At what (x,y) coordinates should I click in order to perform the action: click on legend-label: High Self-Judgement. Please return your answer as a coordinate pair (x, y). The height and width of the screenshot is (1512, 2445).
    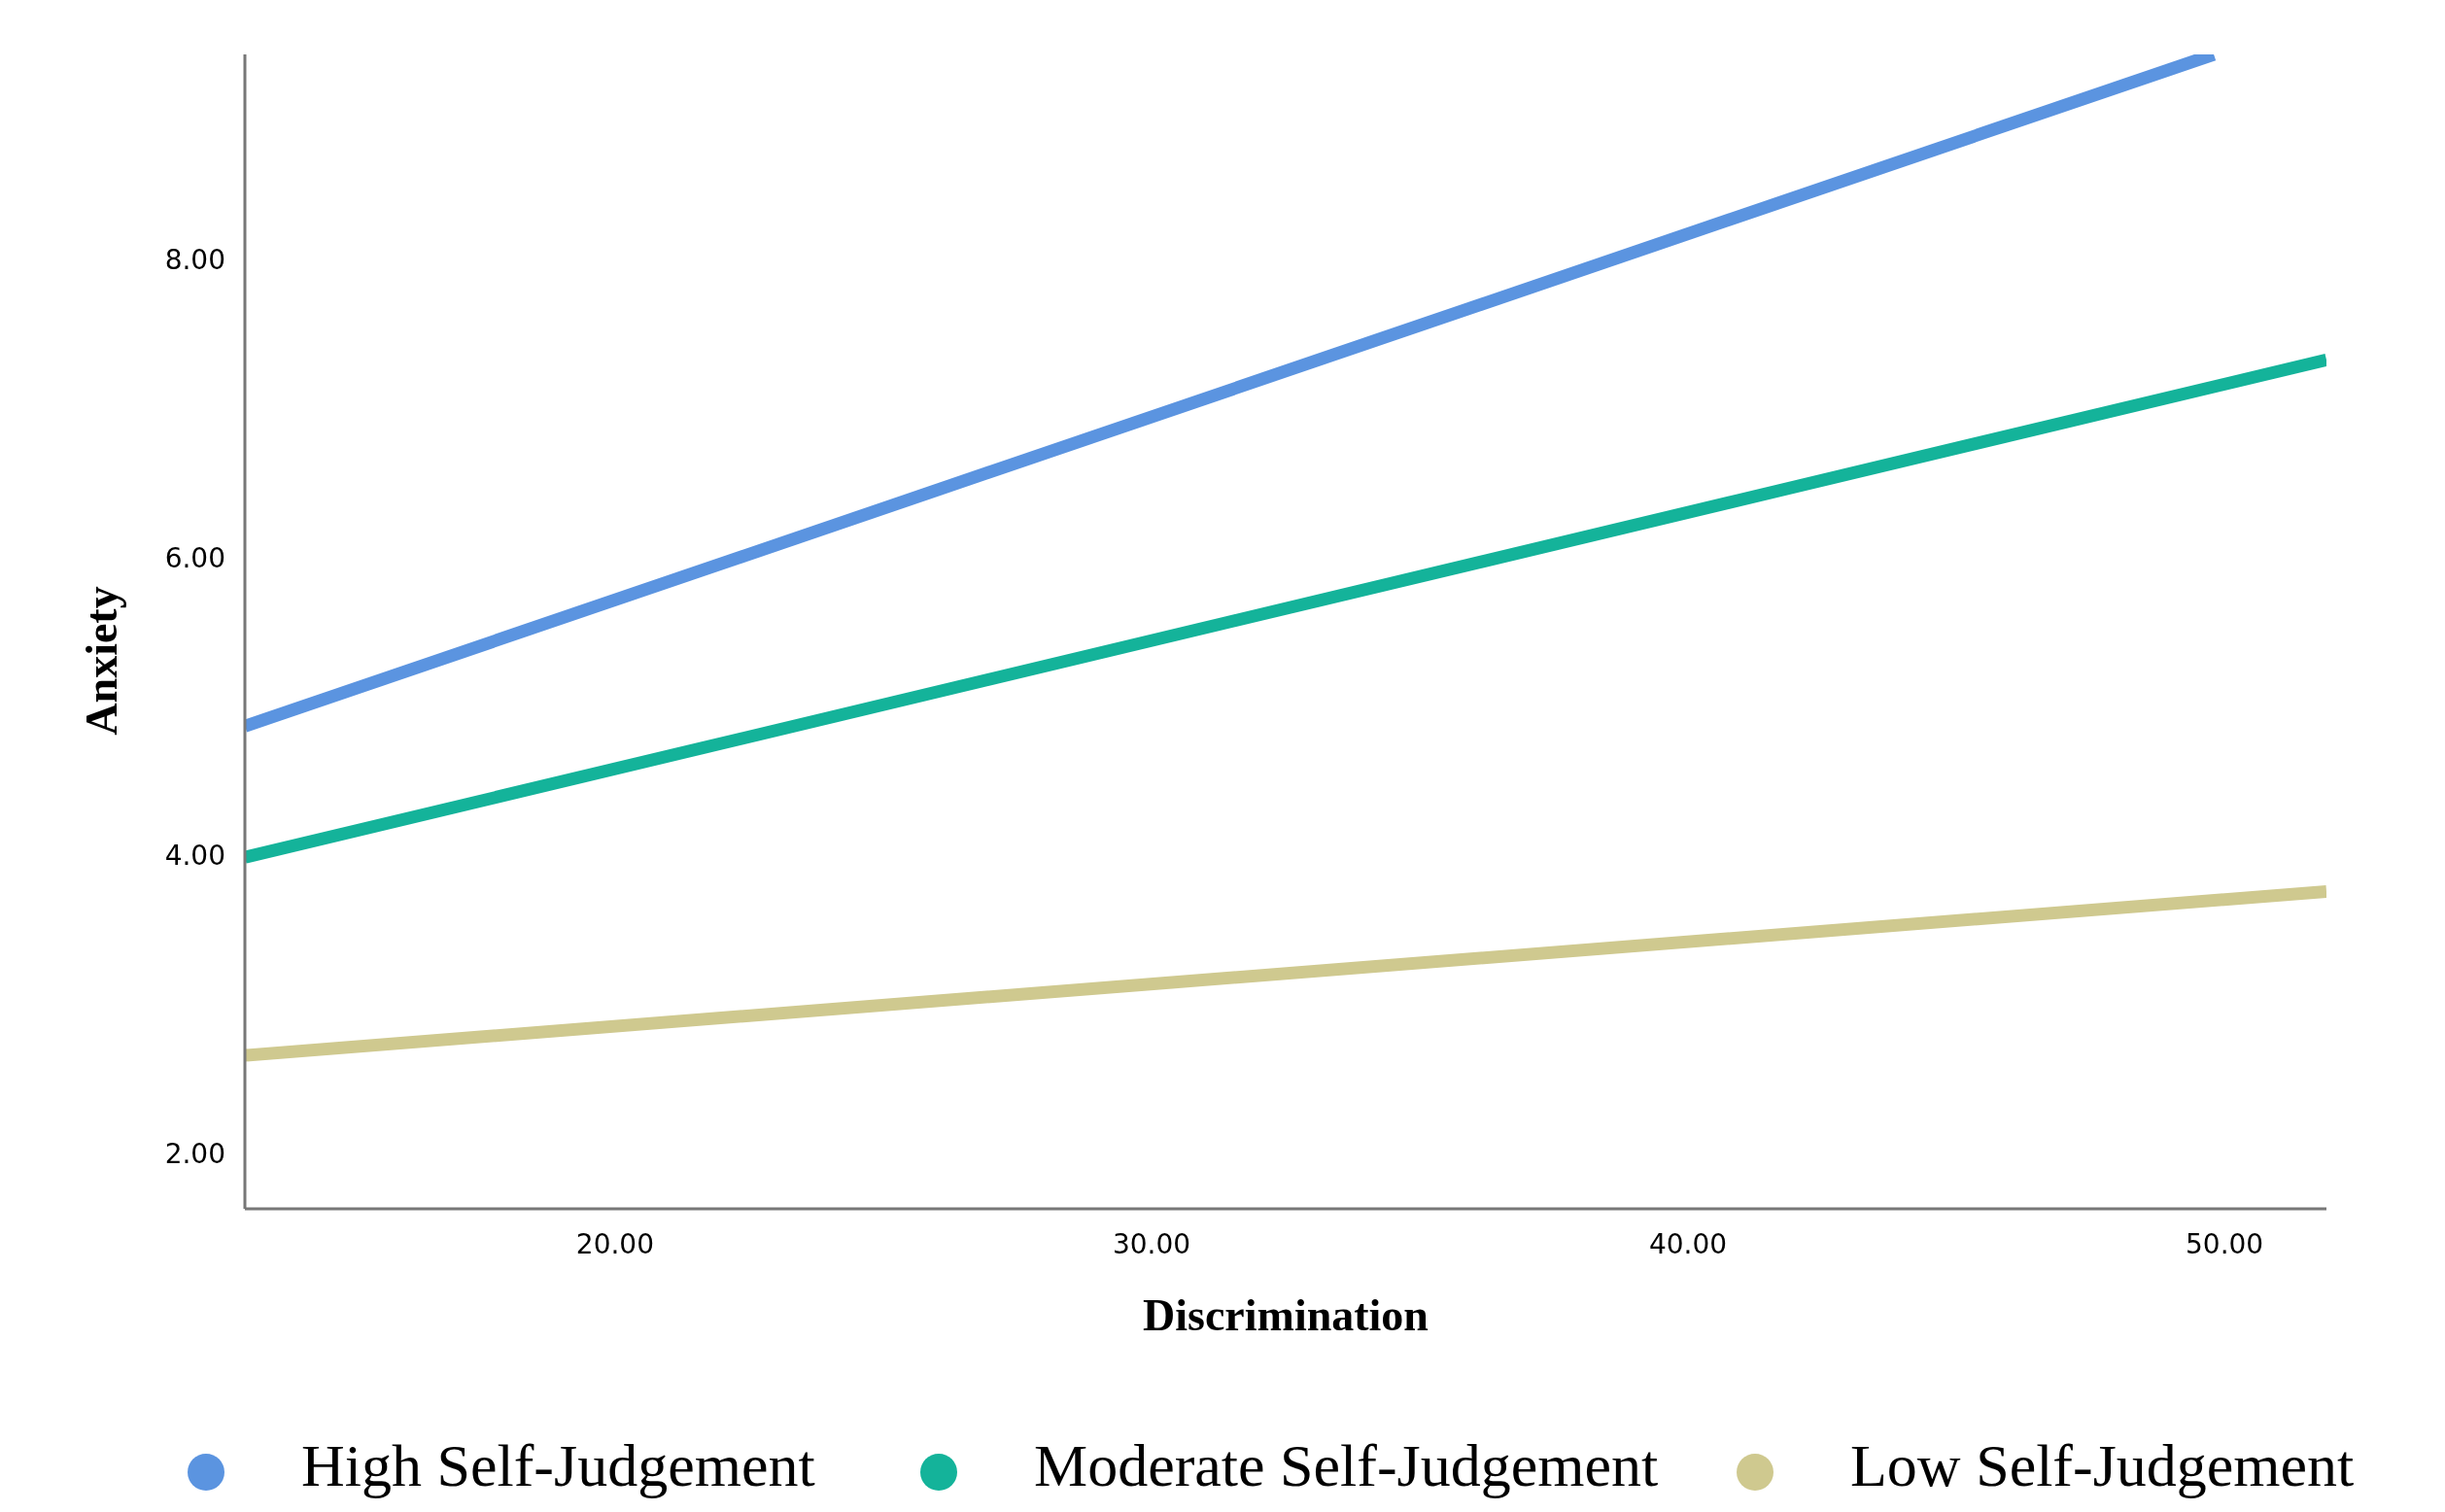
    Looking at the image, I should click on (558, 1465).